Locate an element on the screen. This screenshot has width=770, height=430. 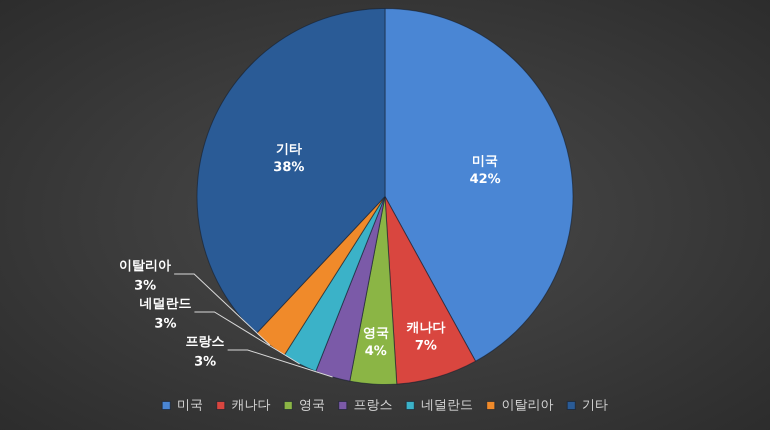
slice-label: 미국 is located at coordinates (485, 162).